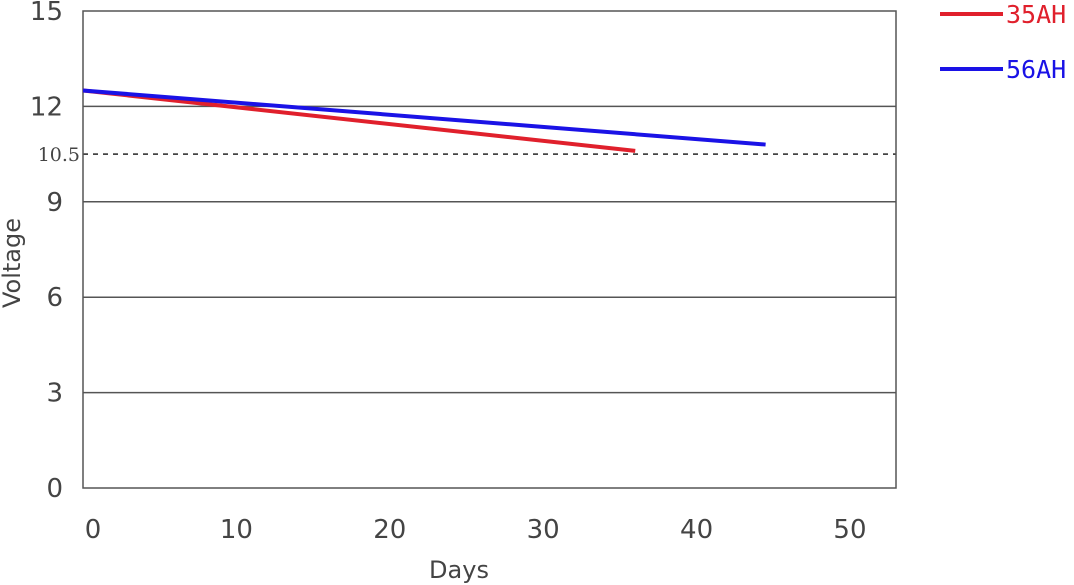  What do you see at coordinates (46, 13) in the screenshot?
I see `y-tick-15: 15` at bounding box center [46, 13].